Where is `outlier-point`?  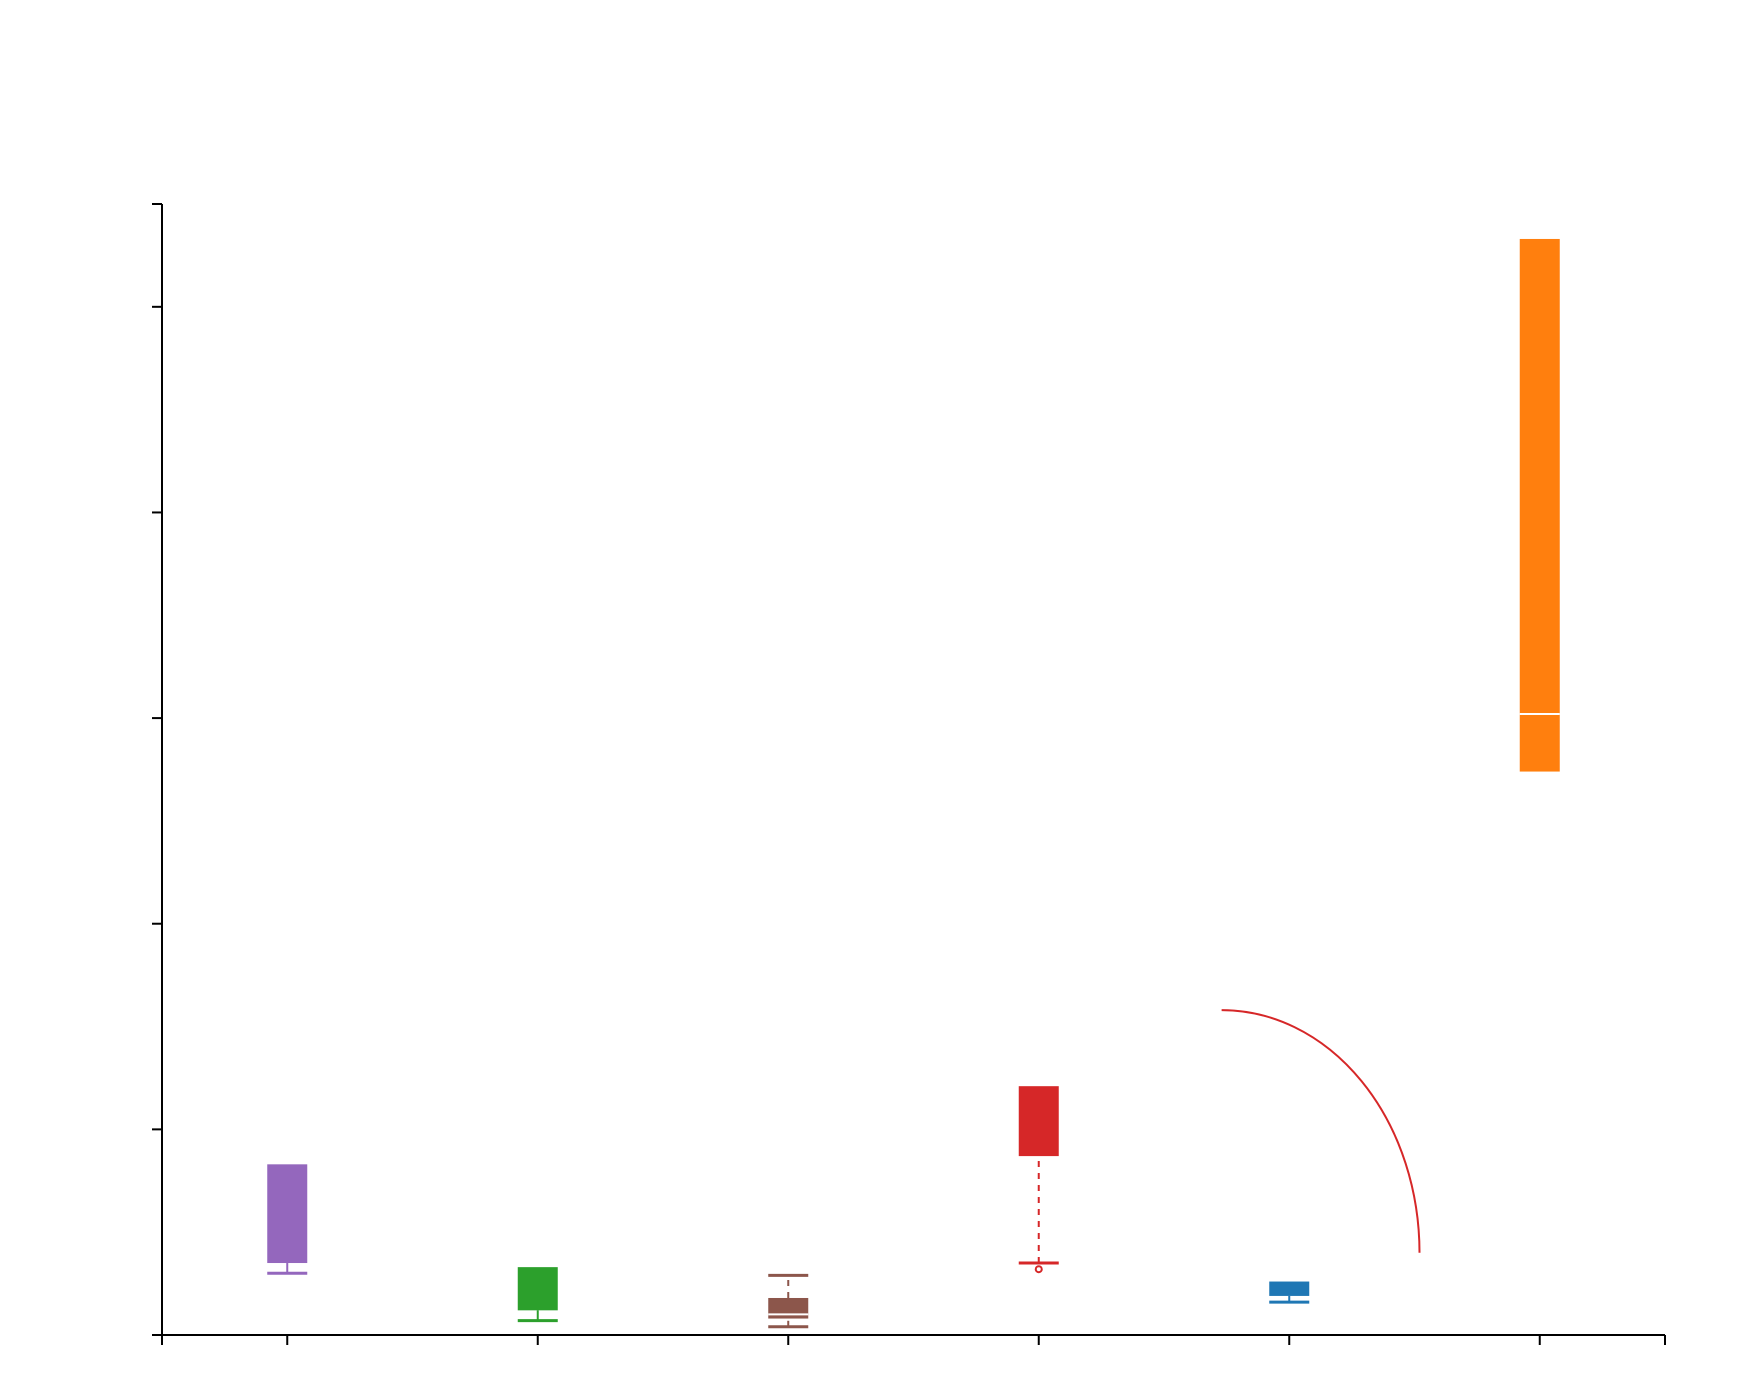 outlier-point is located at coordinates (1038, 1269).